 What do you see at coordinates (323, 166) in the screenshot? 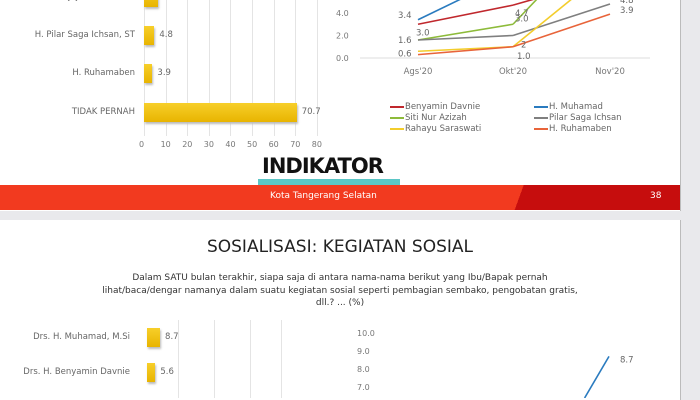
I see `indikator-logo: INDIKATOR` at bounding box center [323, 166].